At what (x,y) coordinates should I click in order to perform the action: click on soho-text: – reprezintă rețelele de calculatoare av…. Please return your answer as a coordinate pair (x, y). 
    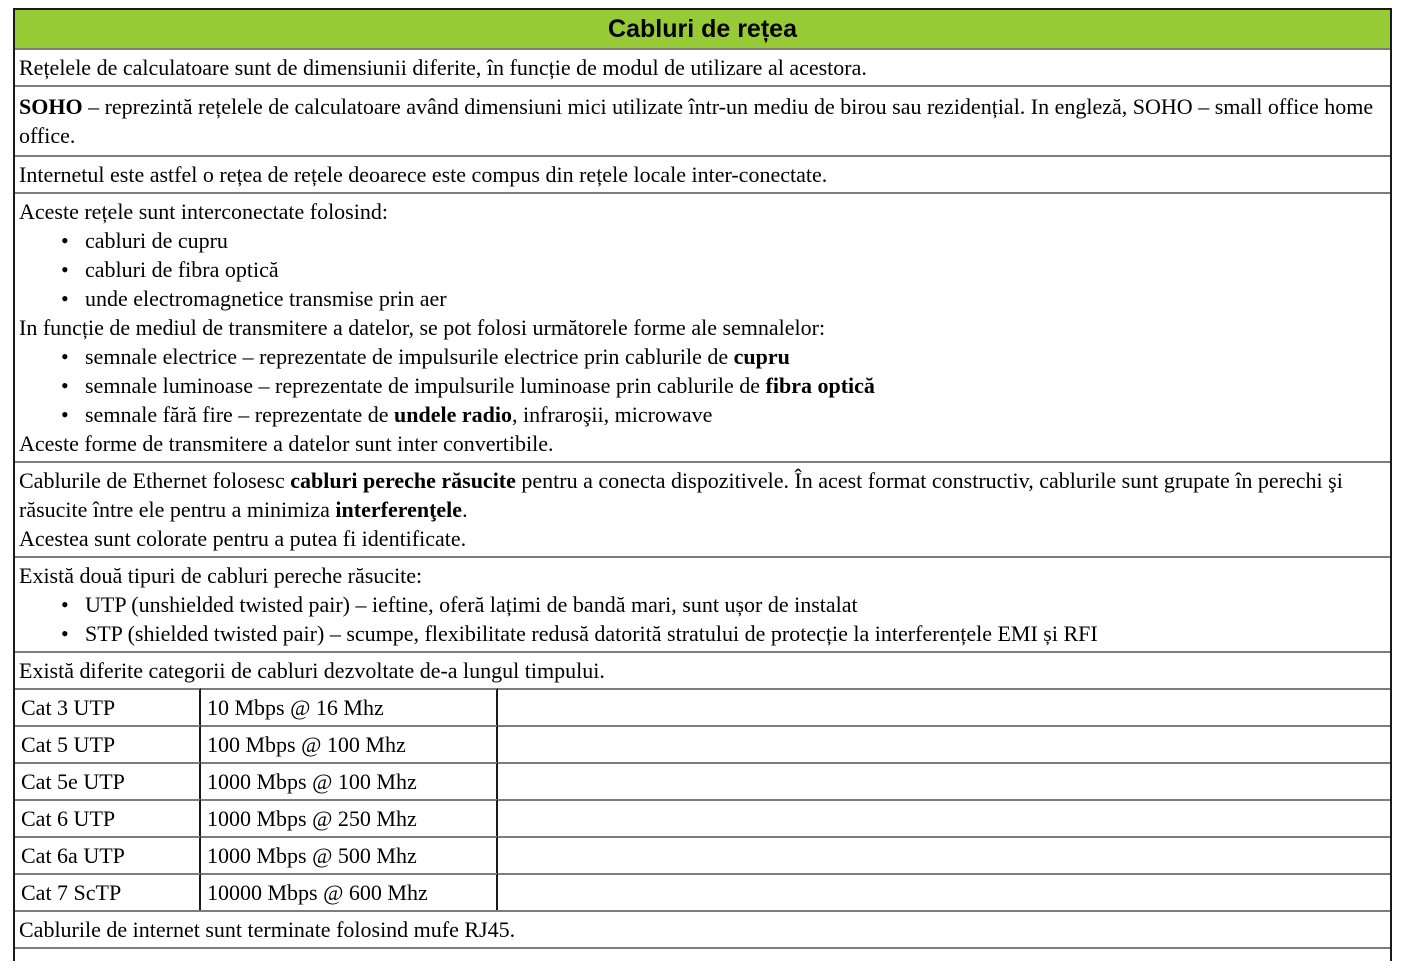
    Looking at the image, I should click on (696, 121).